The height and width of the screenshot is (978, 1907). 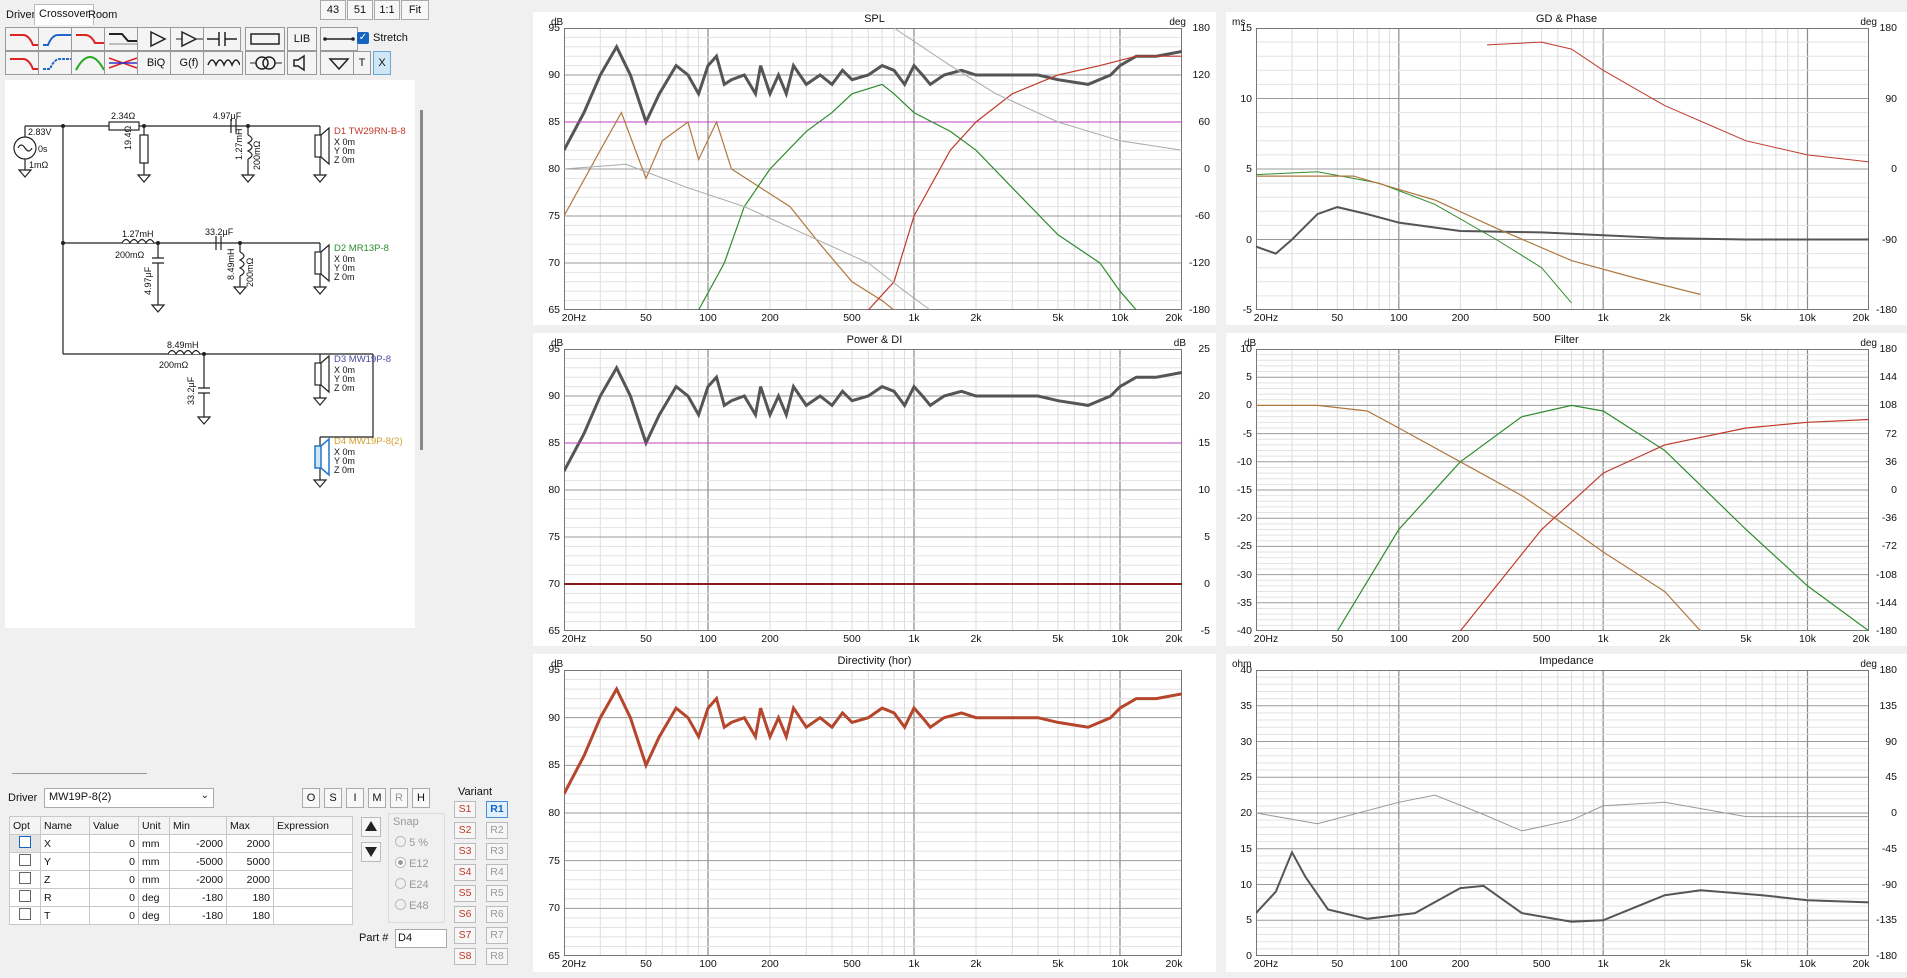 What do you see at coordinates (465, 851) in the screenshot?
I see `variant-s3: S3` at bounding box center [465, 851].